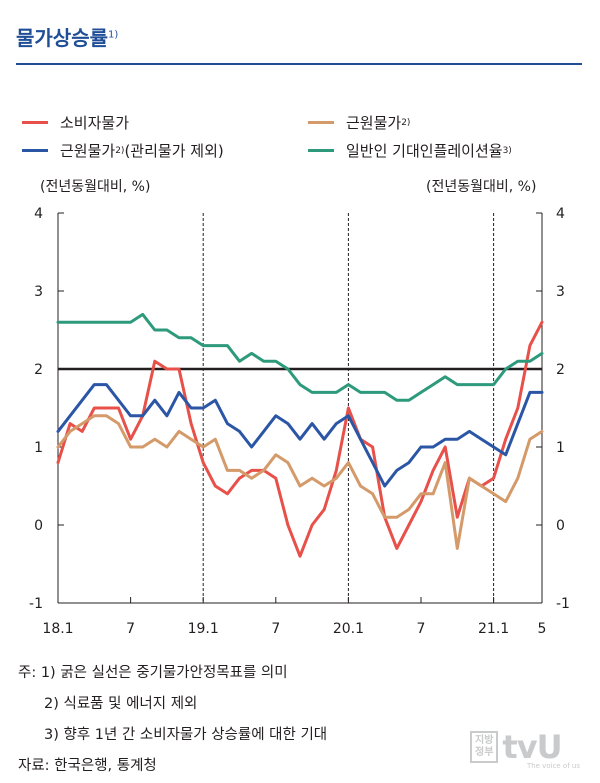  Describe the element at coordinates (553, 766) in the screenshot. I see `watermark-tagline: The voice of us` at that location.